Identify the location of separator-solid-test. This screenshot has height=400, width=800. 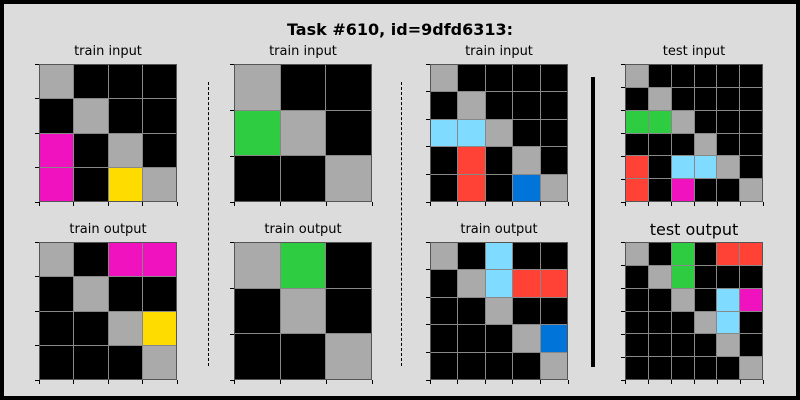
(593, 222).